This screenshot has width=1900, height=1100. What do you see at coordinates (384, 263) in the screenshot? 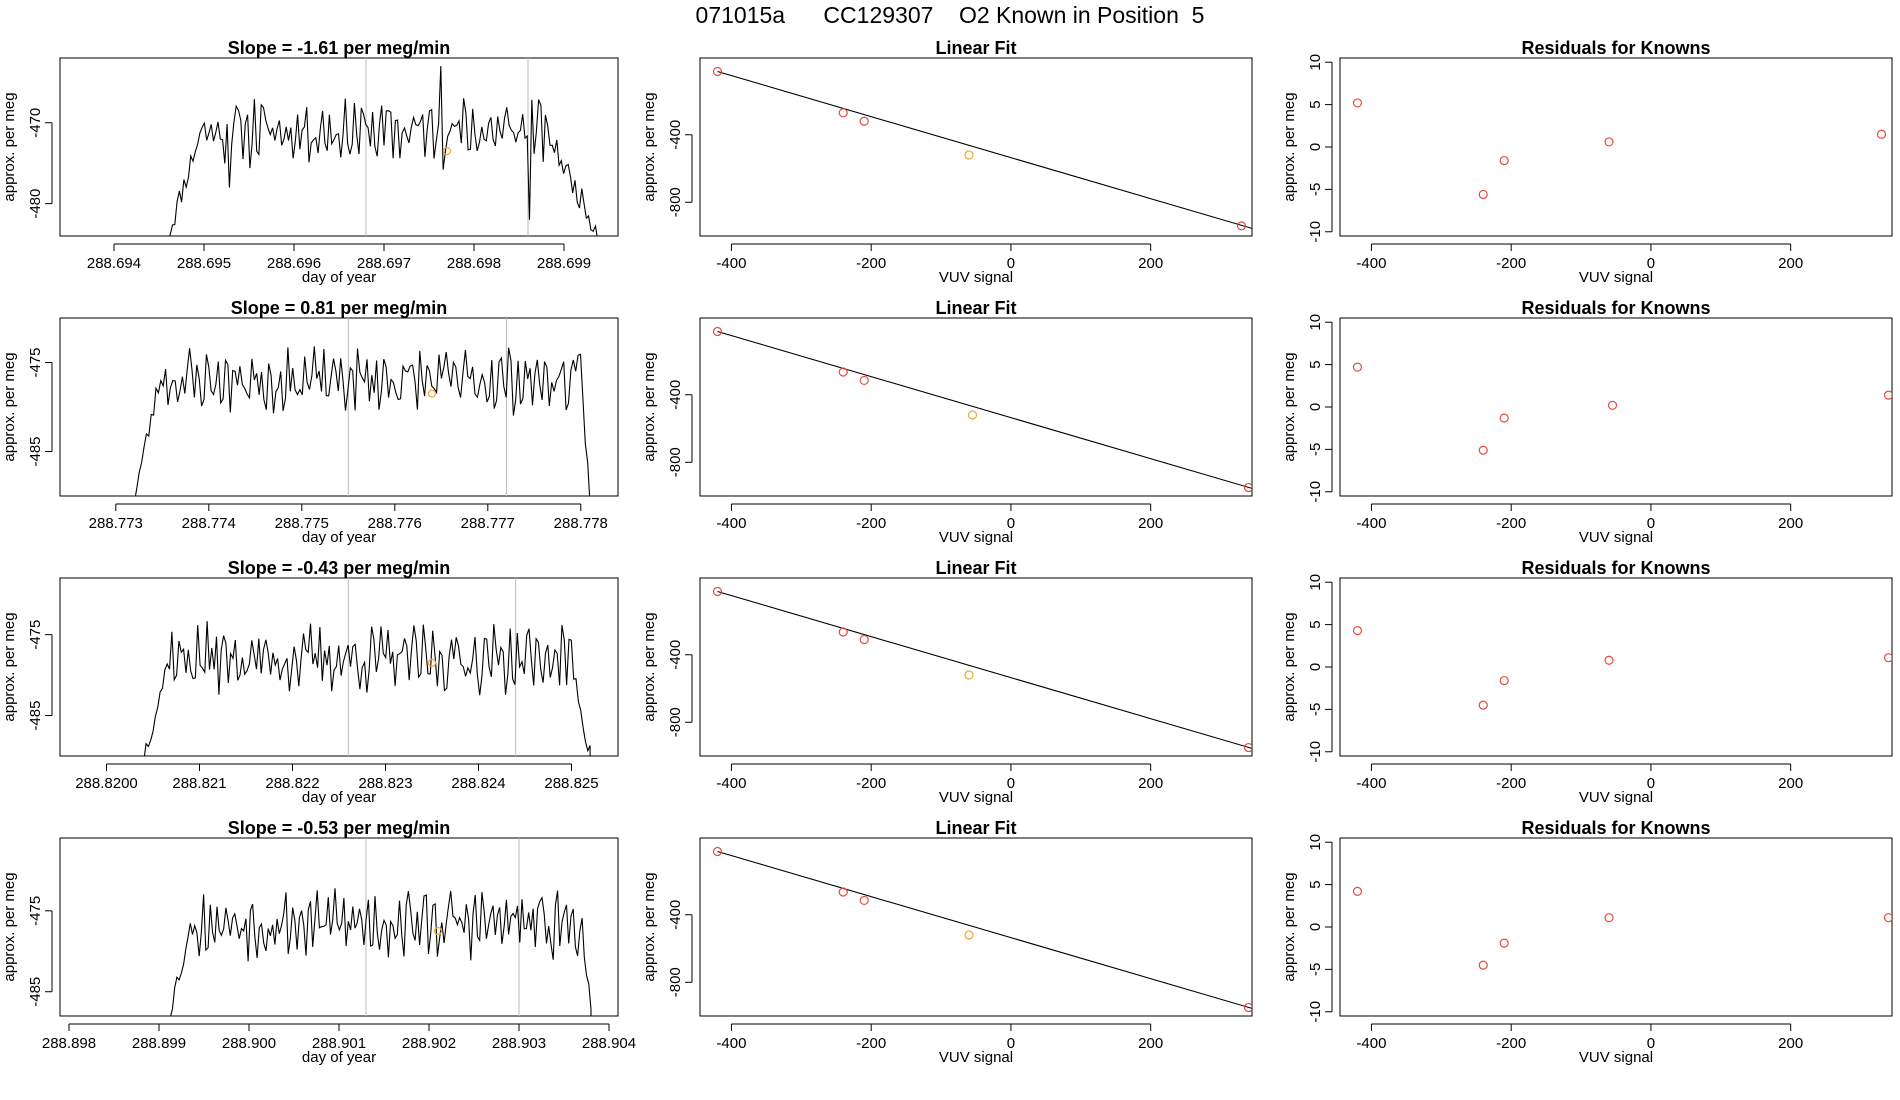
I see `x-tick-label: 288.697` at bounding box center [384, 263].